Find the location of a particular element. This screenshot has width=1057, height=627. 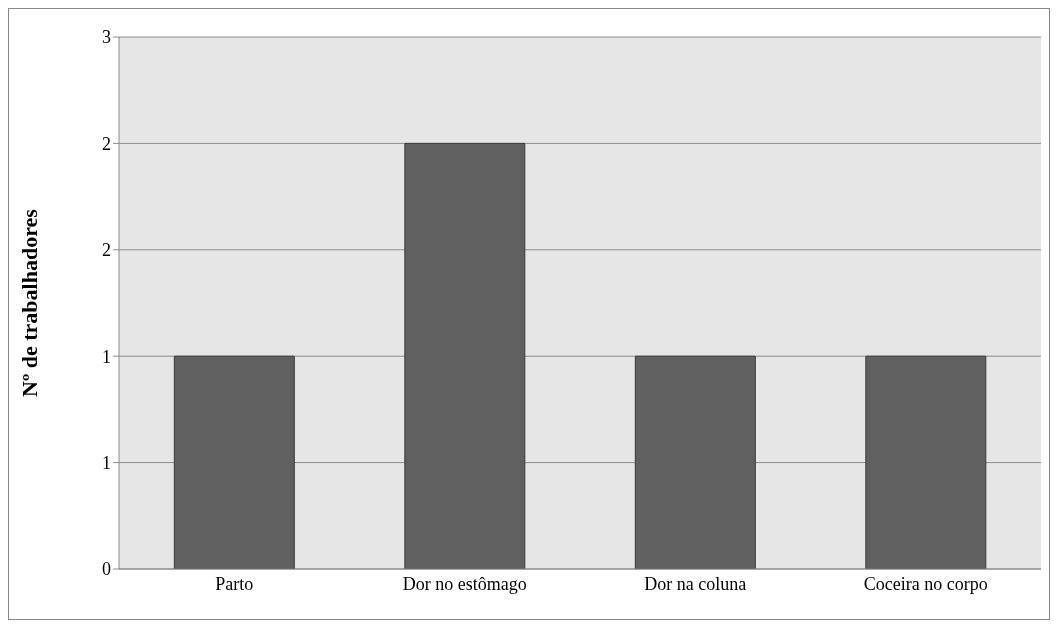

y-axis-title: Nº de trabalhadores is located at coordinates (29, 302).